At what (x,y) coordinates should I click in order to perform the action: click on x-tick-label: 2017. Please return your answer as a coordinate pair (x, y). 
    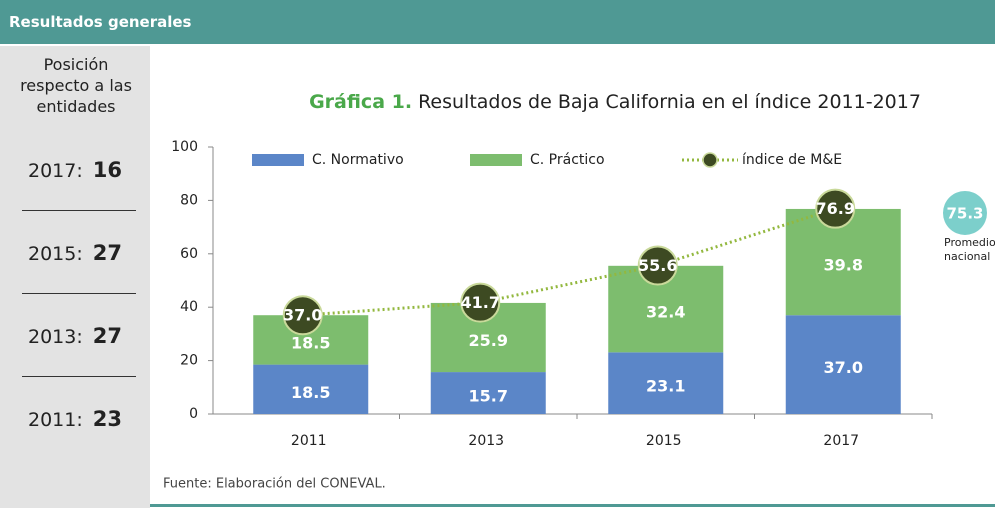
    Looking at the image, I should click on (841, 441).